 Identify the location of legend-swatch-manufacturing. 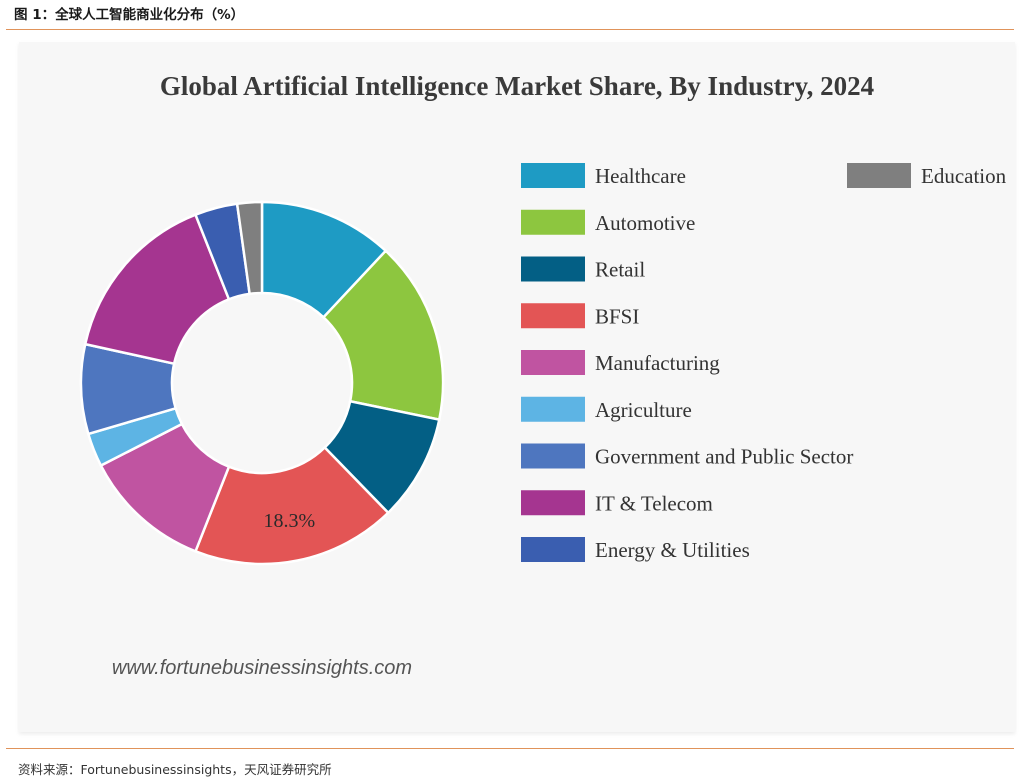
(553, 362).